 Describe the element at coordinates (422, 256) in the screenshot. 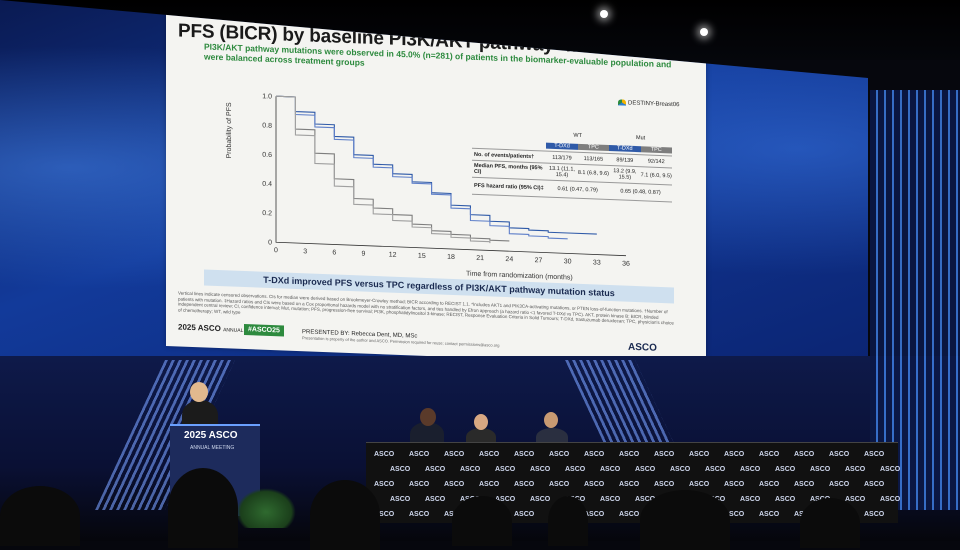

I see `x-tick-label: 15` at that location.